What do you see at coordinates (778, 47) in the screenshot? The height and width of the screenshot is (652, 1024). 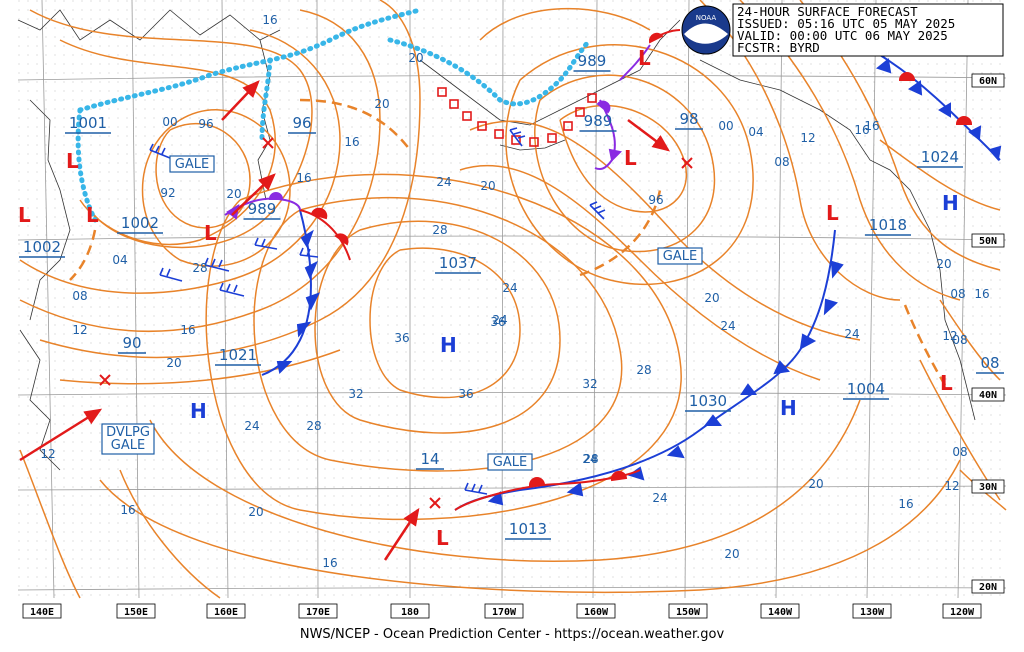 I see `forecaster: FCSTR: BYRD` at bounding box center [778, 47].